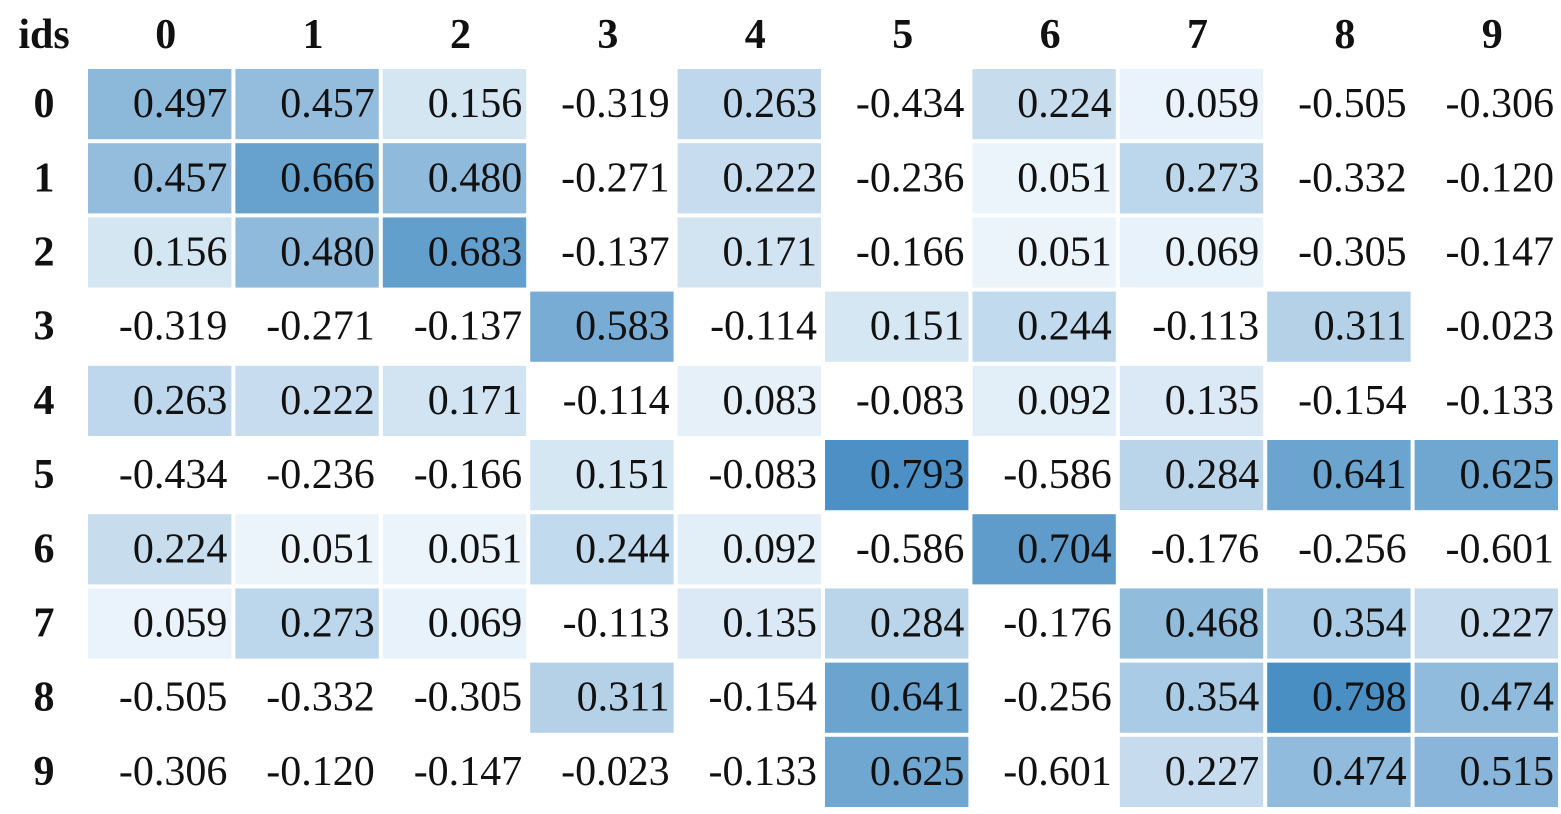 This screenshot has height=814, width=1561. Describe the element at coordinates (1359, 475) in the screenshot. I see `cell-value-label: 0.641` at that location.